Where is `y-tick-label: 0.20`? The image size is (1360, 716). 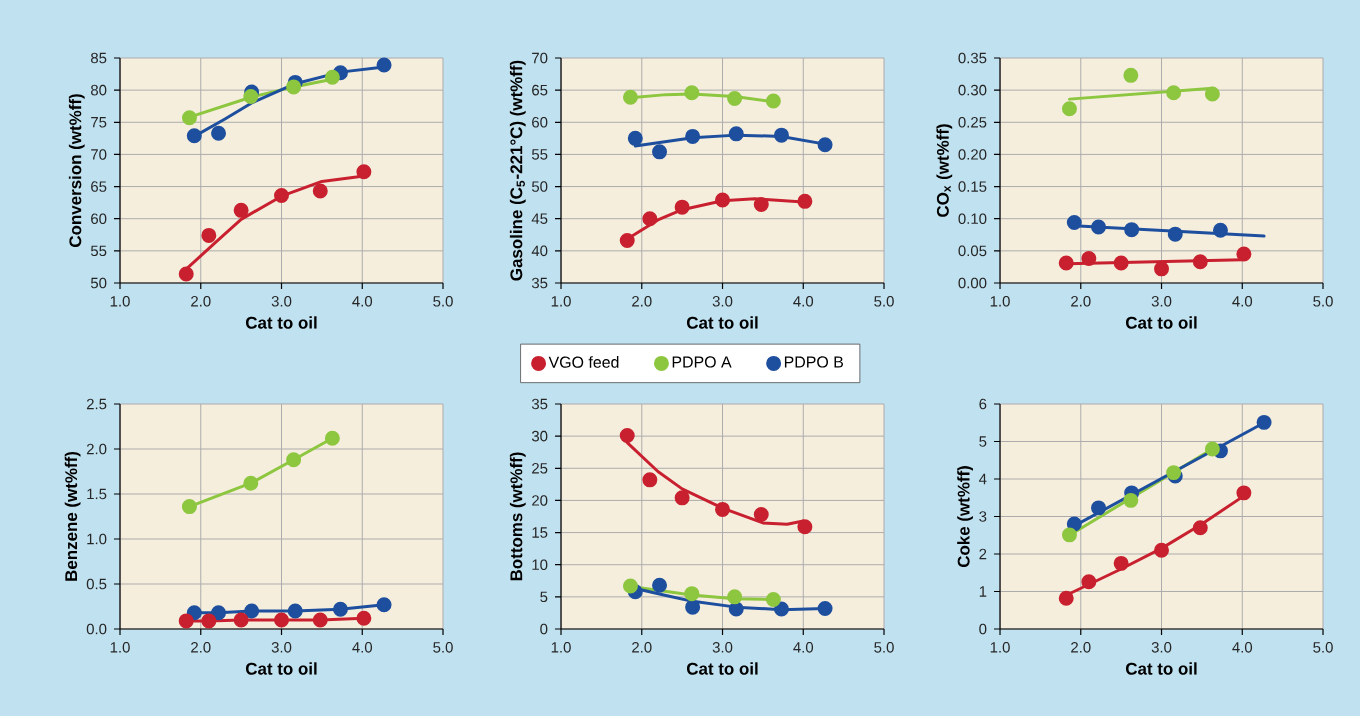 y-tick-label: 0.20 is located at coordinates (972, 154).